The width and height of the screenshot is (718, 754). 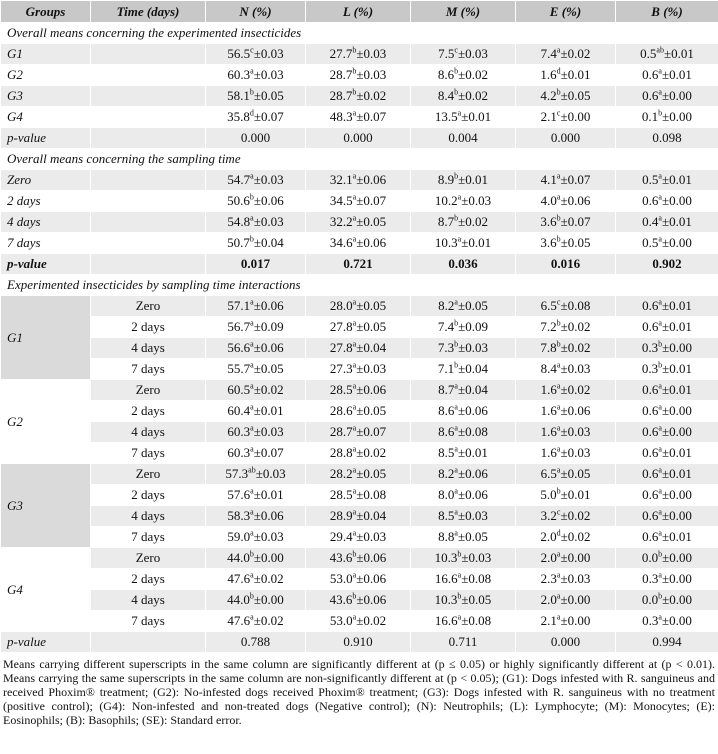 What do you see at coordinates (148, 369) in the screenshot?
I see `time-label: 7 days` at bounding box center [148, 369].